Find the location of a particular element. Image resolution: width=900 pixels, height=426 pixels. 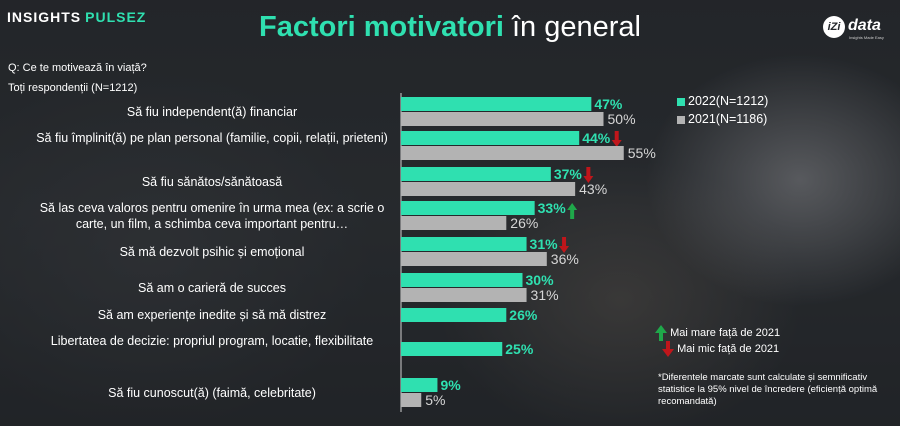

category-label: Să mă dezvolt psihic și emoțional is located at coordinates (212, 251).